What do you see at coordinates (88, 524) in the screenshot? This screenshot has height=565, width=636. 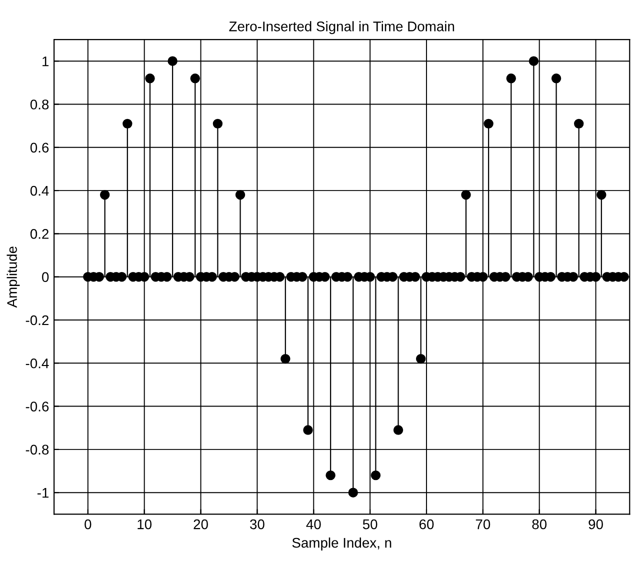 I see `x-tick-label: 0` at bounding box center [88, 524].